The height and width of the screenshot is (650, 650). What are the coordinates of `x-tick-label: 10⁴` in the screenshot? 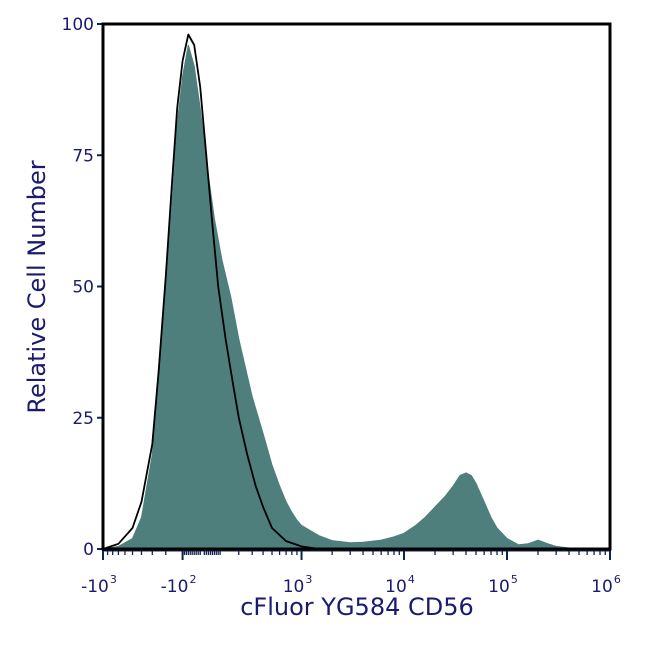 It's located at (400, 585).